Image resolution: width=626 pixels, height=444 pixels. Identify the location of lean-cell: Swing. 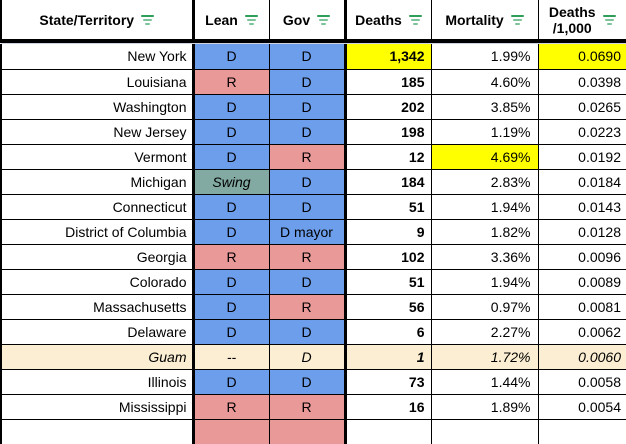
(231, 182).